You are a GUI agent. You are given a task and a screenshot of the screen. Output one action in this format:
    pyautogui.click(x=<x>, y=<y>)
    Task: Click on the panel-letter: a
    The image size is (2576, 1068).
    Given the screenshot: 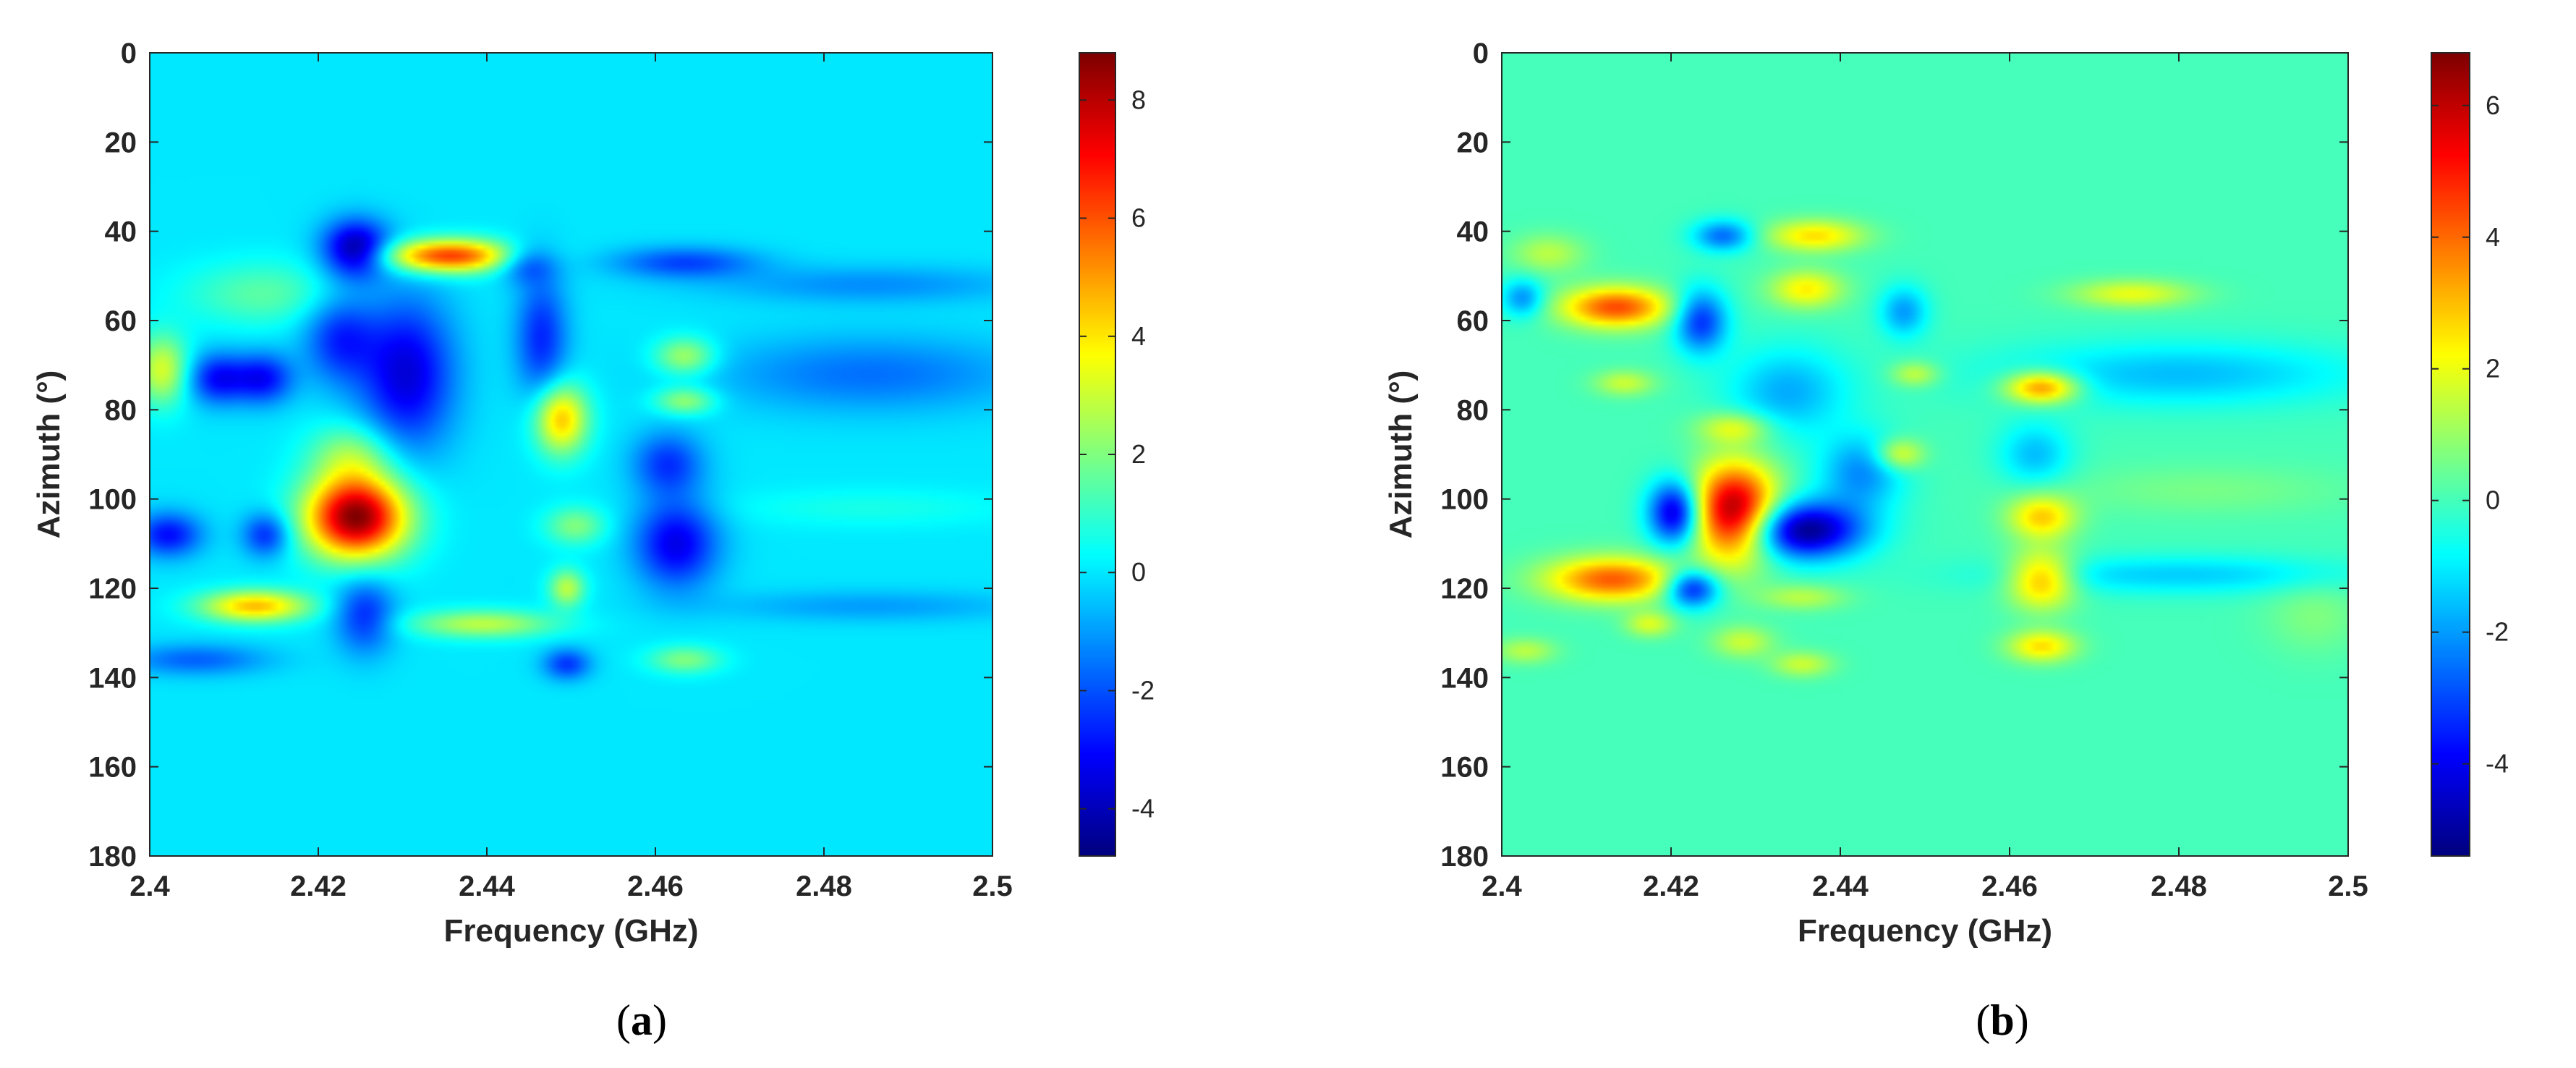 What is the action you would take?
    pyautogui.click(x=641, y=1020)
    